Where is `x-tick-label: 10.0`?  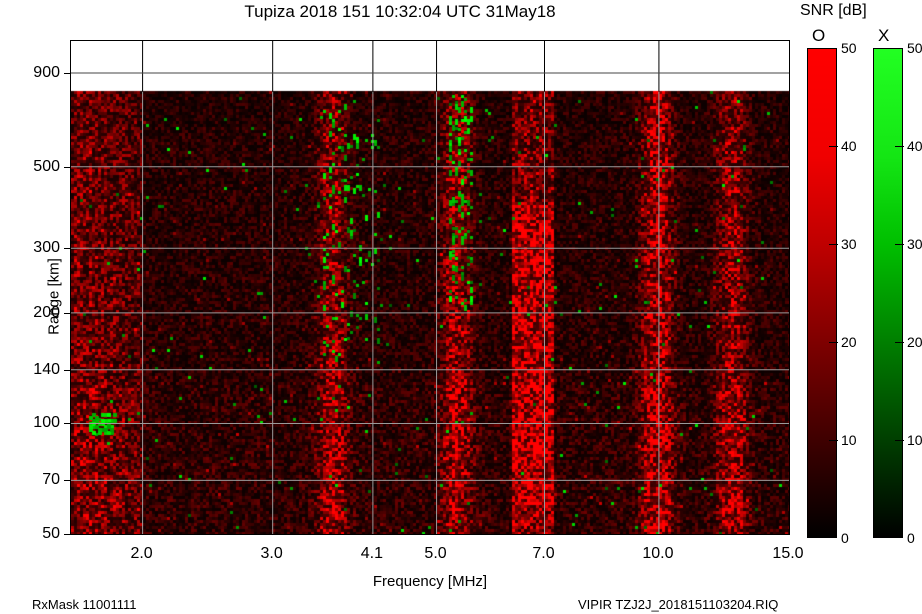
x-tick-label: 10.0 is located at coordinates (658, 553).